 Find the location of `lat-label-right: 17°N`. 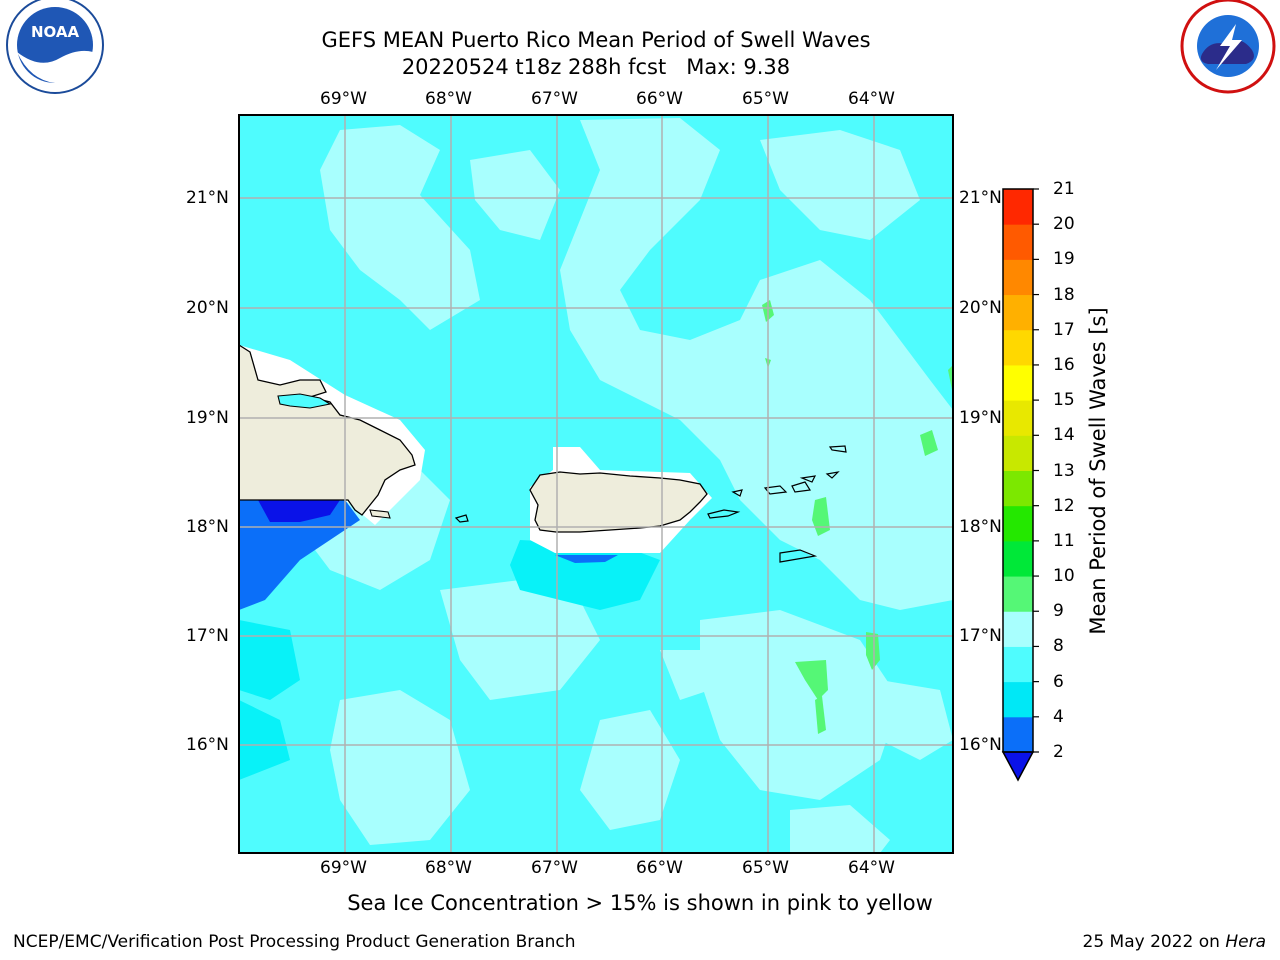

lat-label-right: 17°N is located at coordinates (980, 636).